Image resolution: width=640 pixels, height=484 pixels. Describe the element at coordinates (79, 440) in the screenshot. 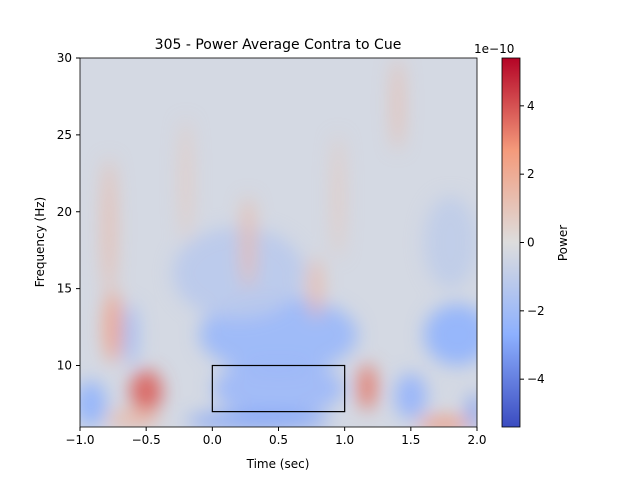

I see `x-tick-label: −1.0` at that location.